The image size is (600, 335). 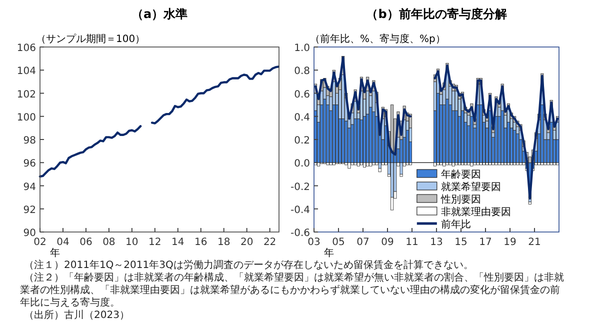 What do you see at coordinates (510, 242) in the screenshot?
I see `x-tick-label: 19` at bounding box center [510, 242].